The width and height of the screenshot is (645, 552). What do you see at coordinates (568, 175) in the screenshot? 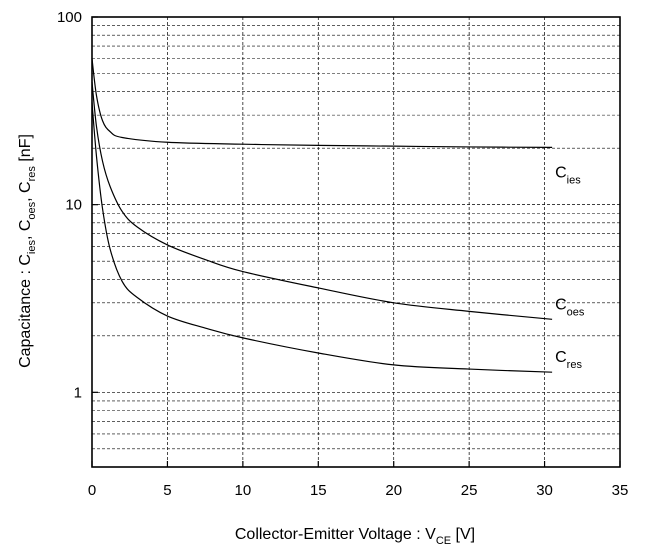
I see `series-label-ies: Cies` at bounding box center [568, 175].